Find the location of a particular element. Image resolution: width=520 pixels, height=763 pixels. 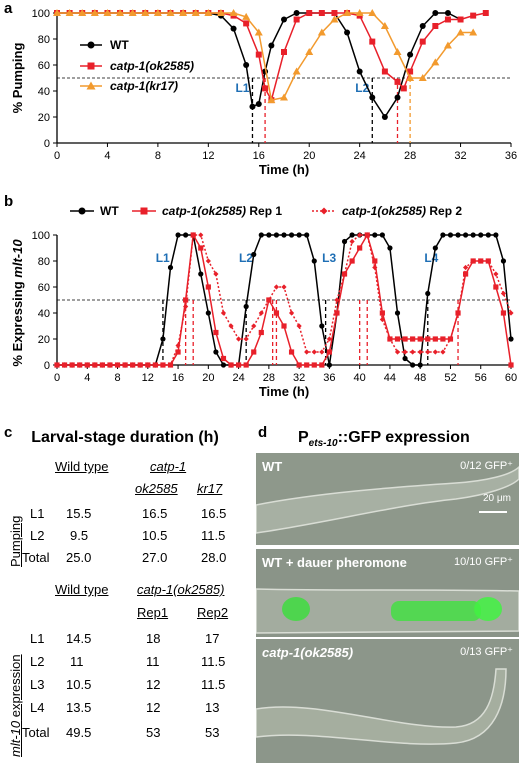

mlt10-cell: 11 is located at coordinates (77, 661).